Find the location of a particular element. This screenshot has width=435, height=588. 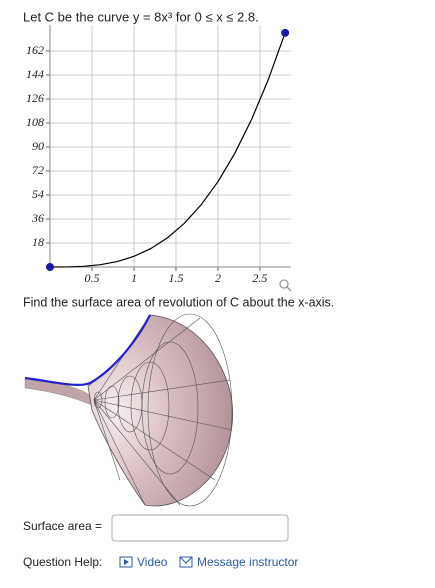

y-tick-label: 90 is located at coordinates (38, 146).